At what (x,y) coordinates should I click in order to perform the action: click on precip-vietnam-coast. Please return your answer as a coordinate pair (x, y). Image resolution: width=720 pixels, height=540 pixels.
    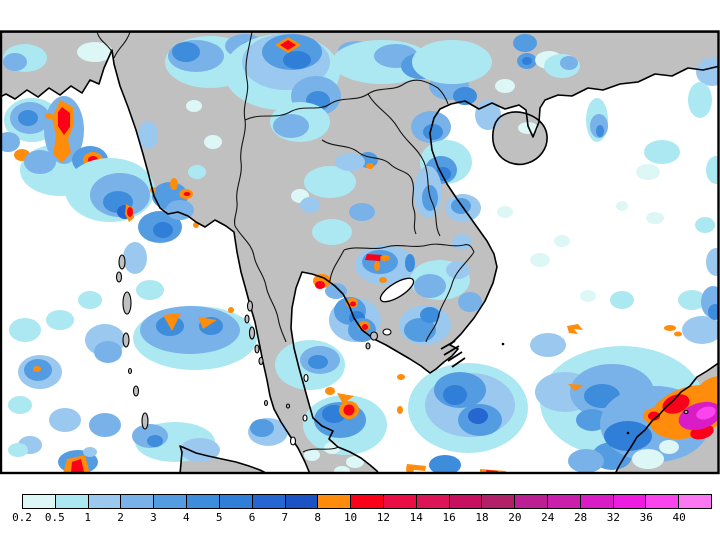
    Looking at the image, I should click on (446, 166).